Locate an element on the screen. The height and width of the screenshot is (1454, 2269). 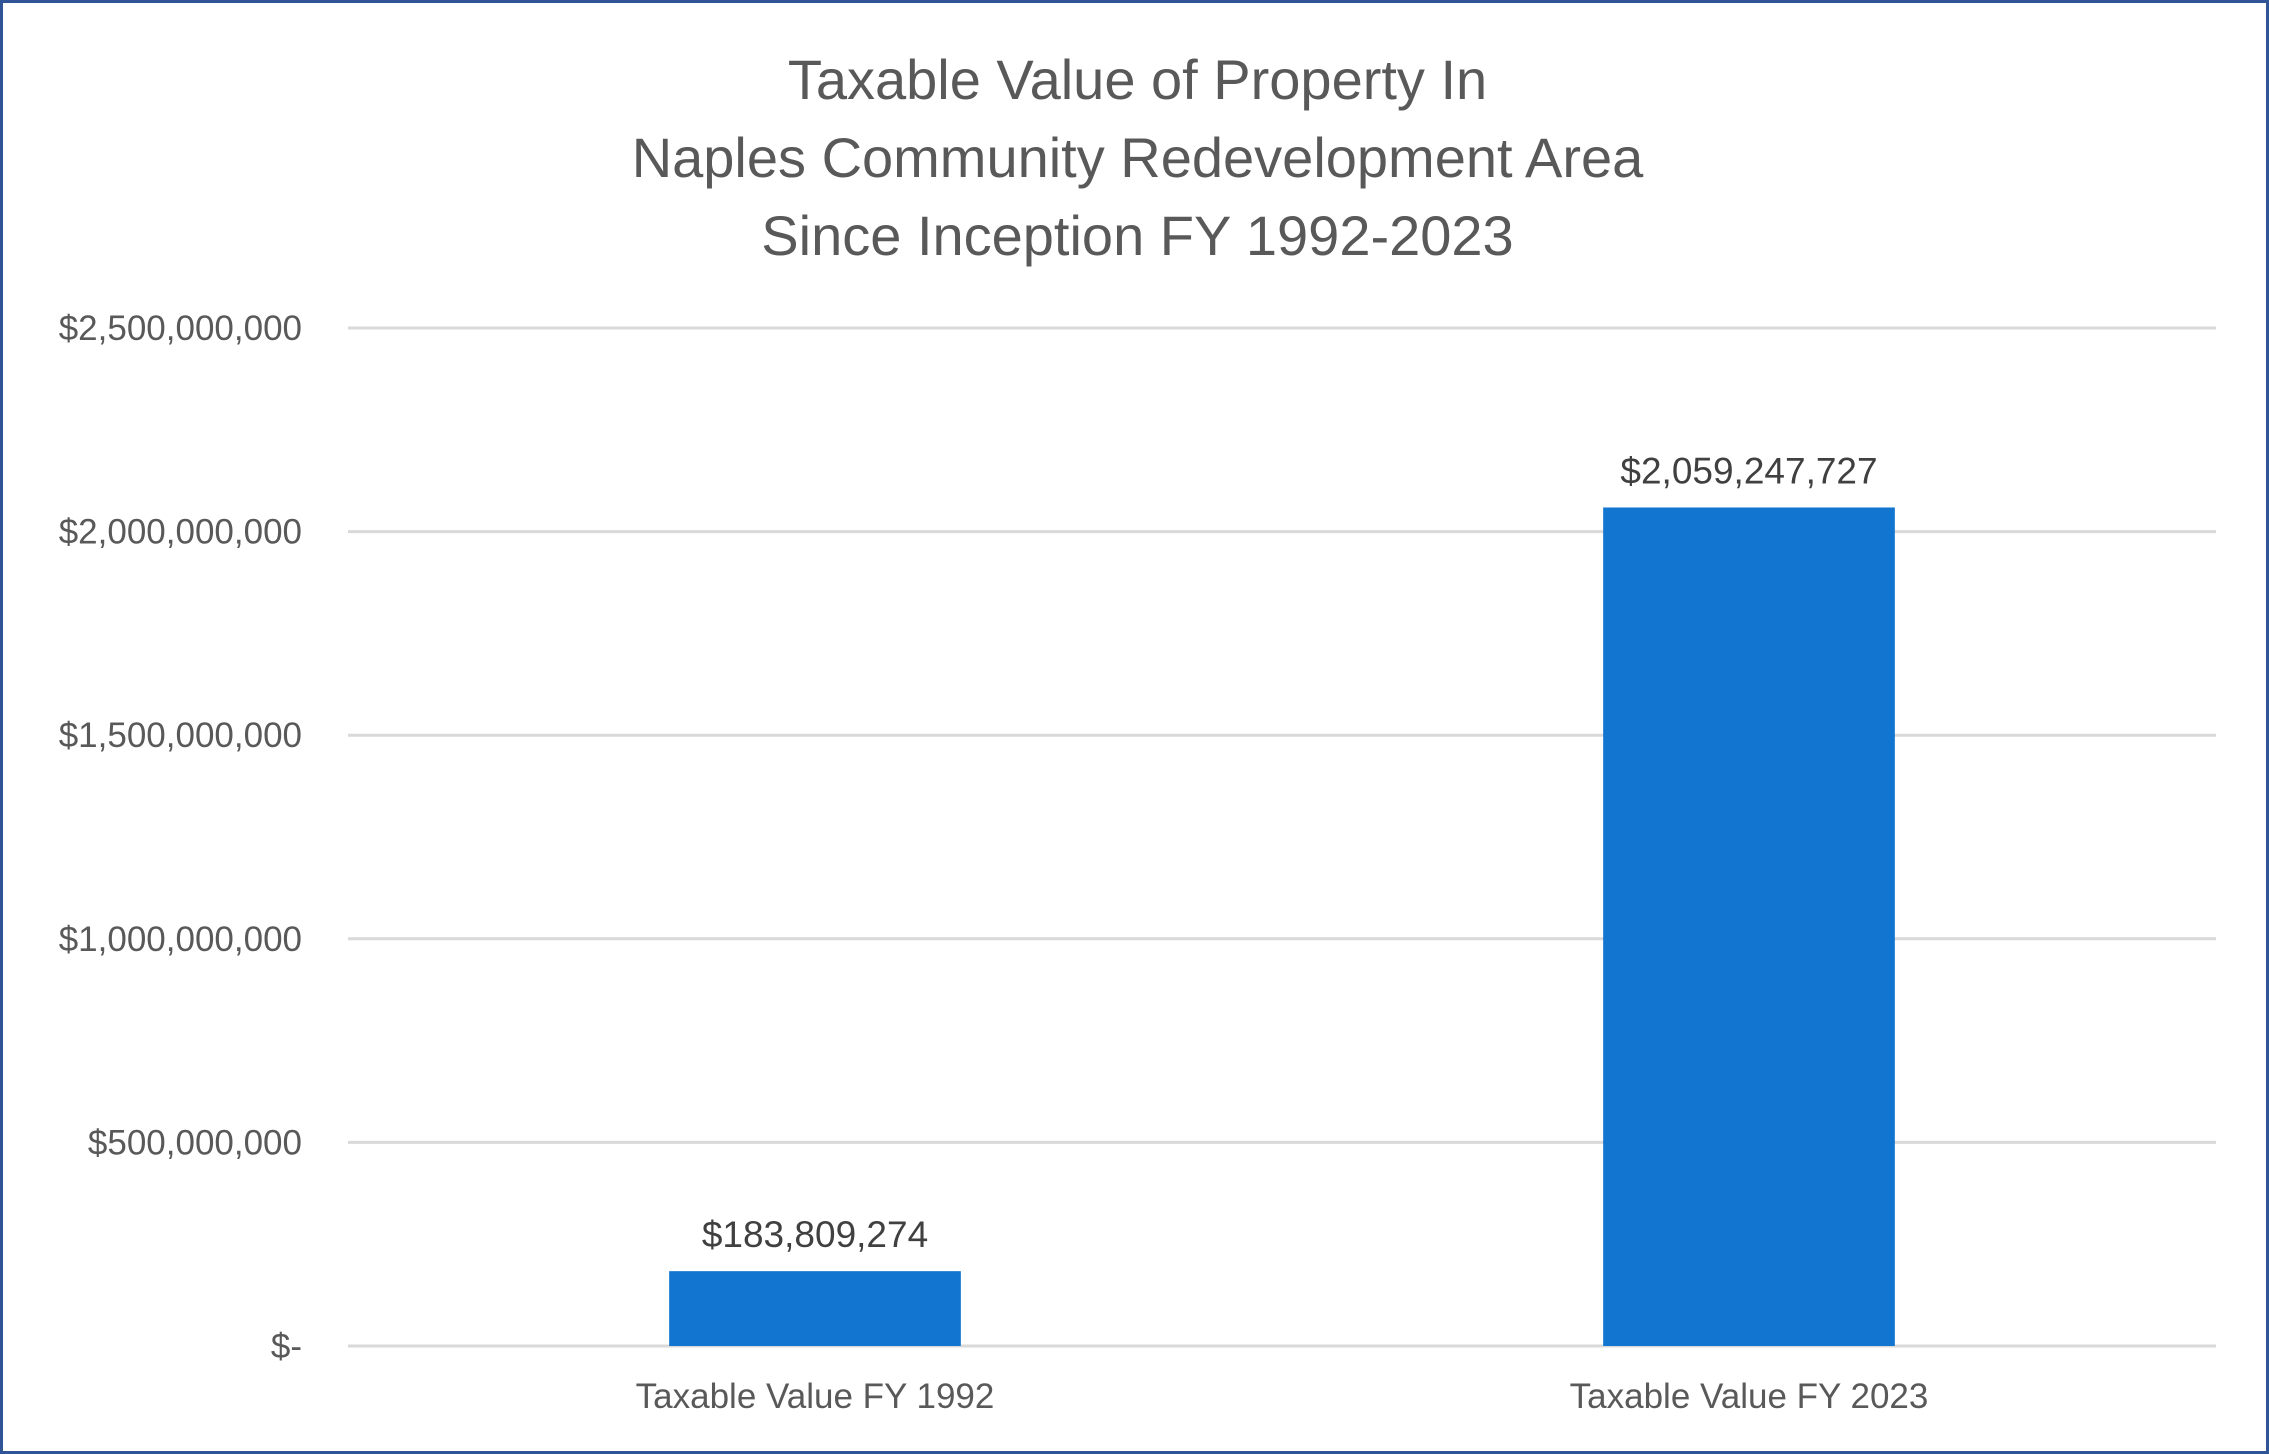
chart-title-line-1: Taxable Value of Property In is located at coordinates (1137, 79).